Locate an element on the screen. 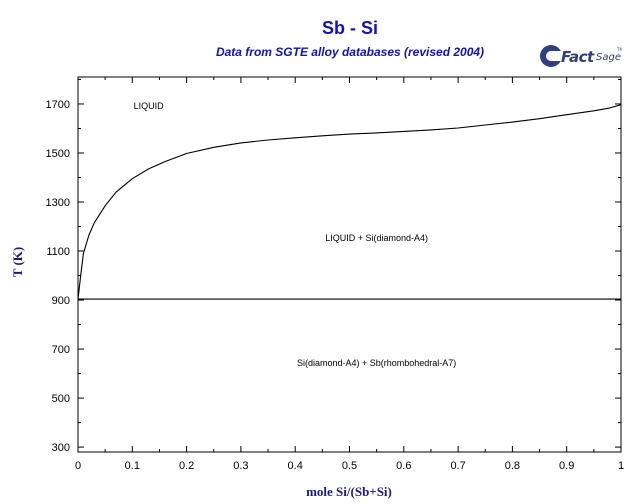 Image resolution: width=640 pixels, height=504 pixels. svg-text: TM is located at coordinates (619, 49).